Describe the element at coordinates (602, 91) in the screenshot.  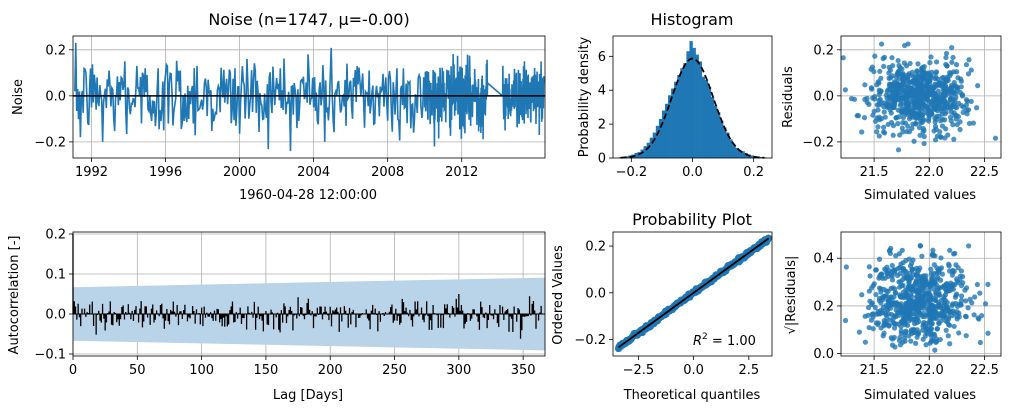
I see `histogram-ytick-label: 4` at that location.